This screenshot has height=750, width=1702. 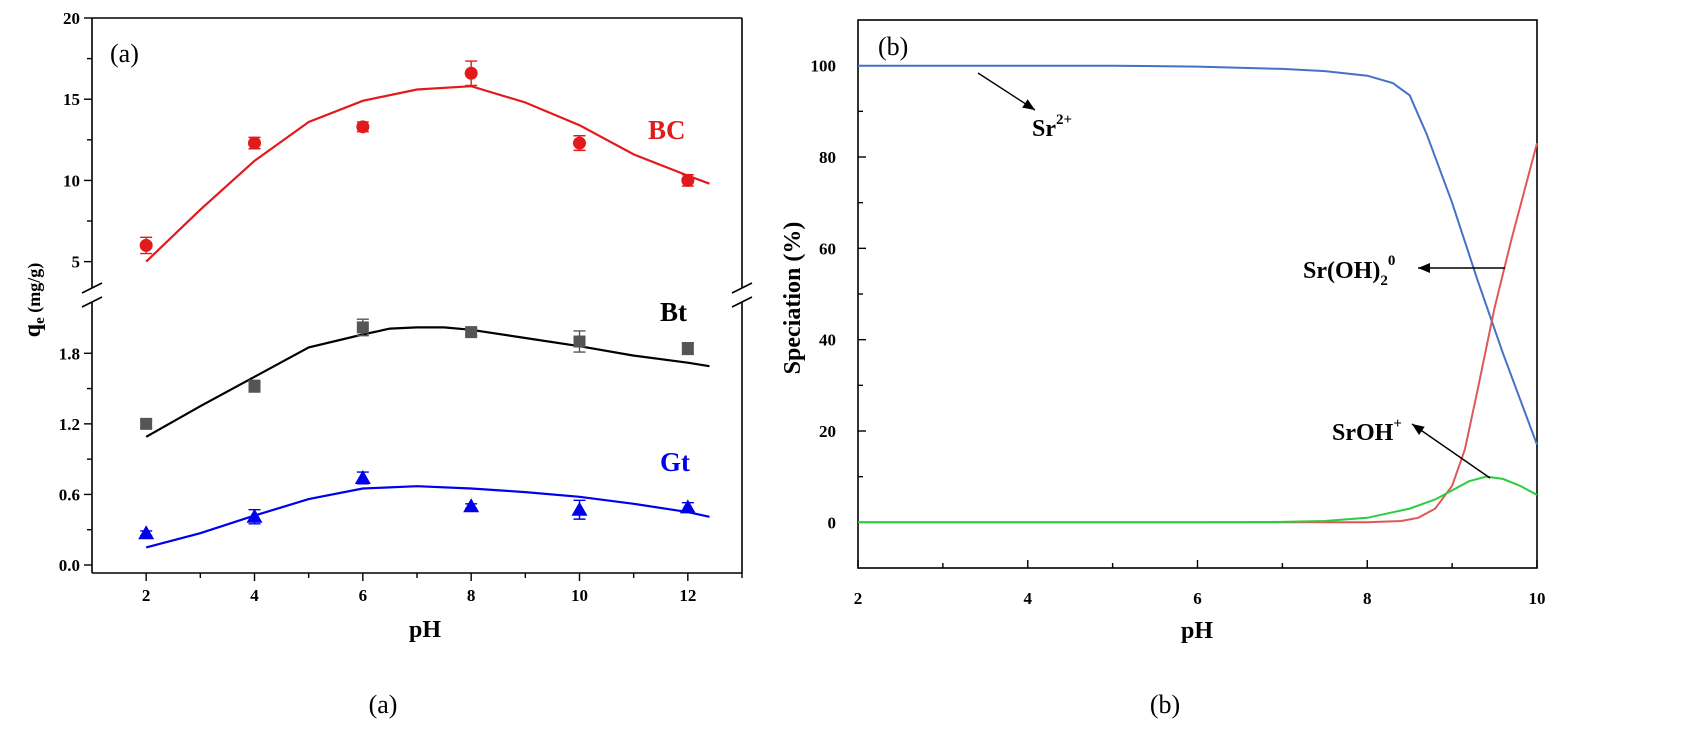 What do you see at coordinates (425, 630) in the screenshot?
I see `panel-a-x-axis-label: pH` at bounding box center [425, 630].